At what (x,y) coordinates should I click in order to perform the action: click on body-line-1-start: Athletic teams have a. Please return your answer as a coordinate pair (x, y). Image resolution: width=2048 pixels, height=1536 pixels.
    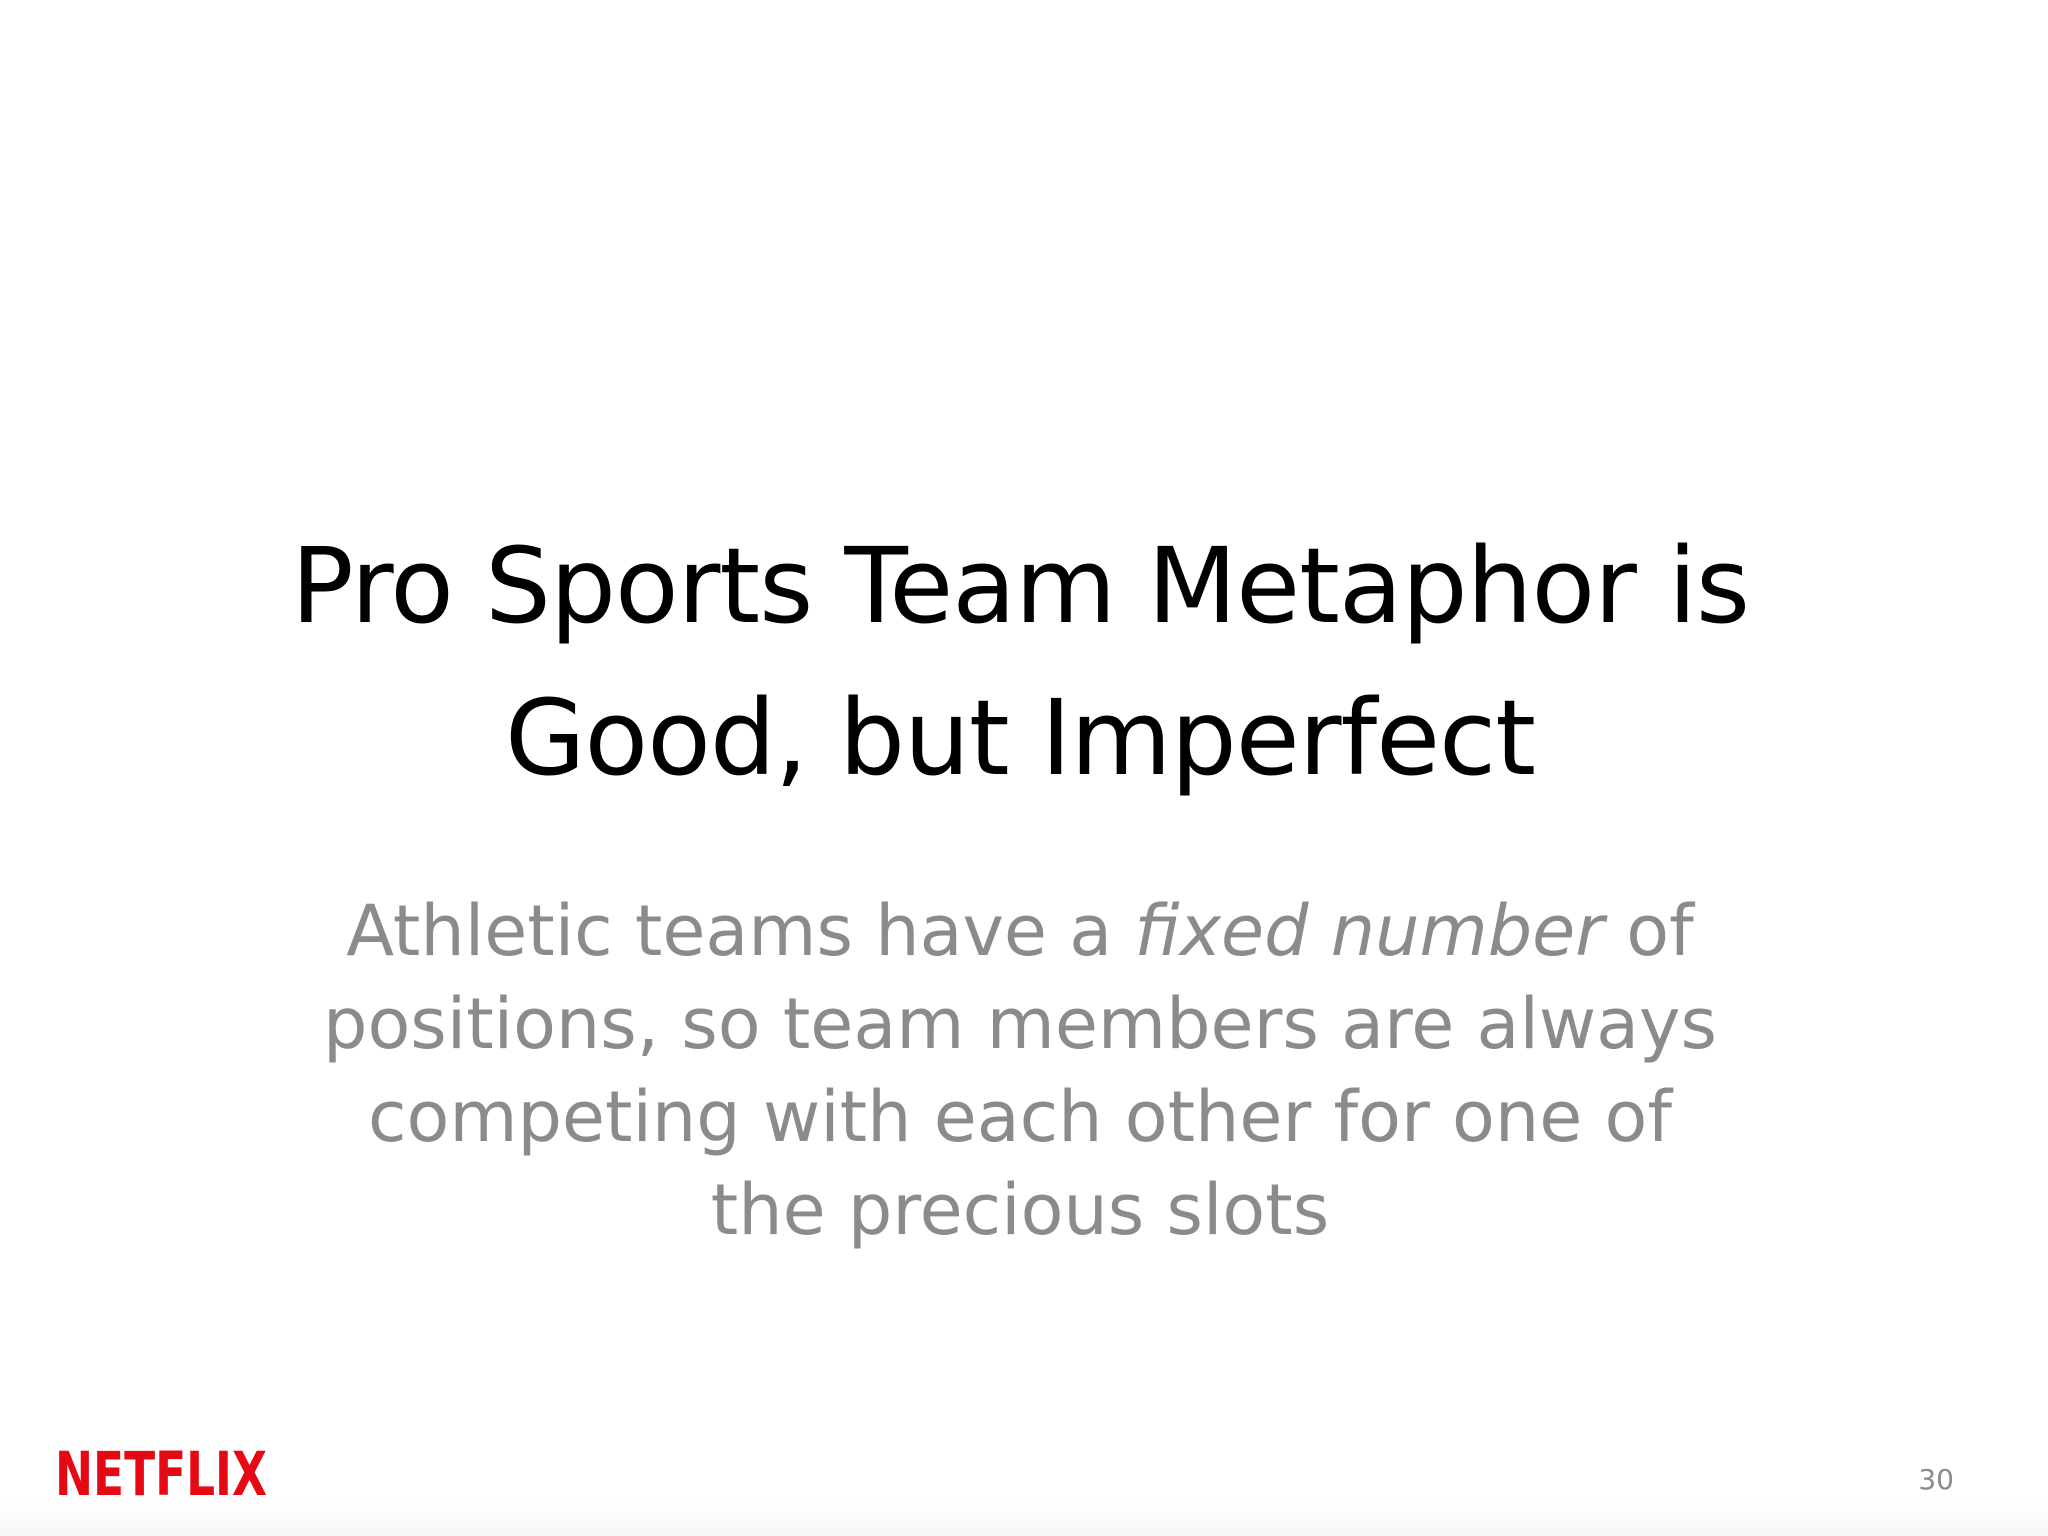
    Looking at the image, I should click on (740, 931).